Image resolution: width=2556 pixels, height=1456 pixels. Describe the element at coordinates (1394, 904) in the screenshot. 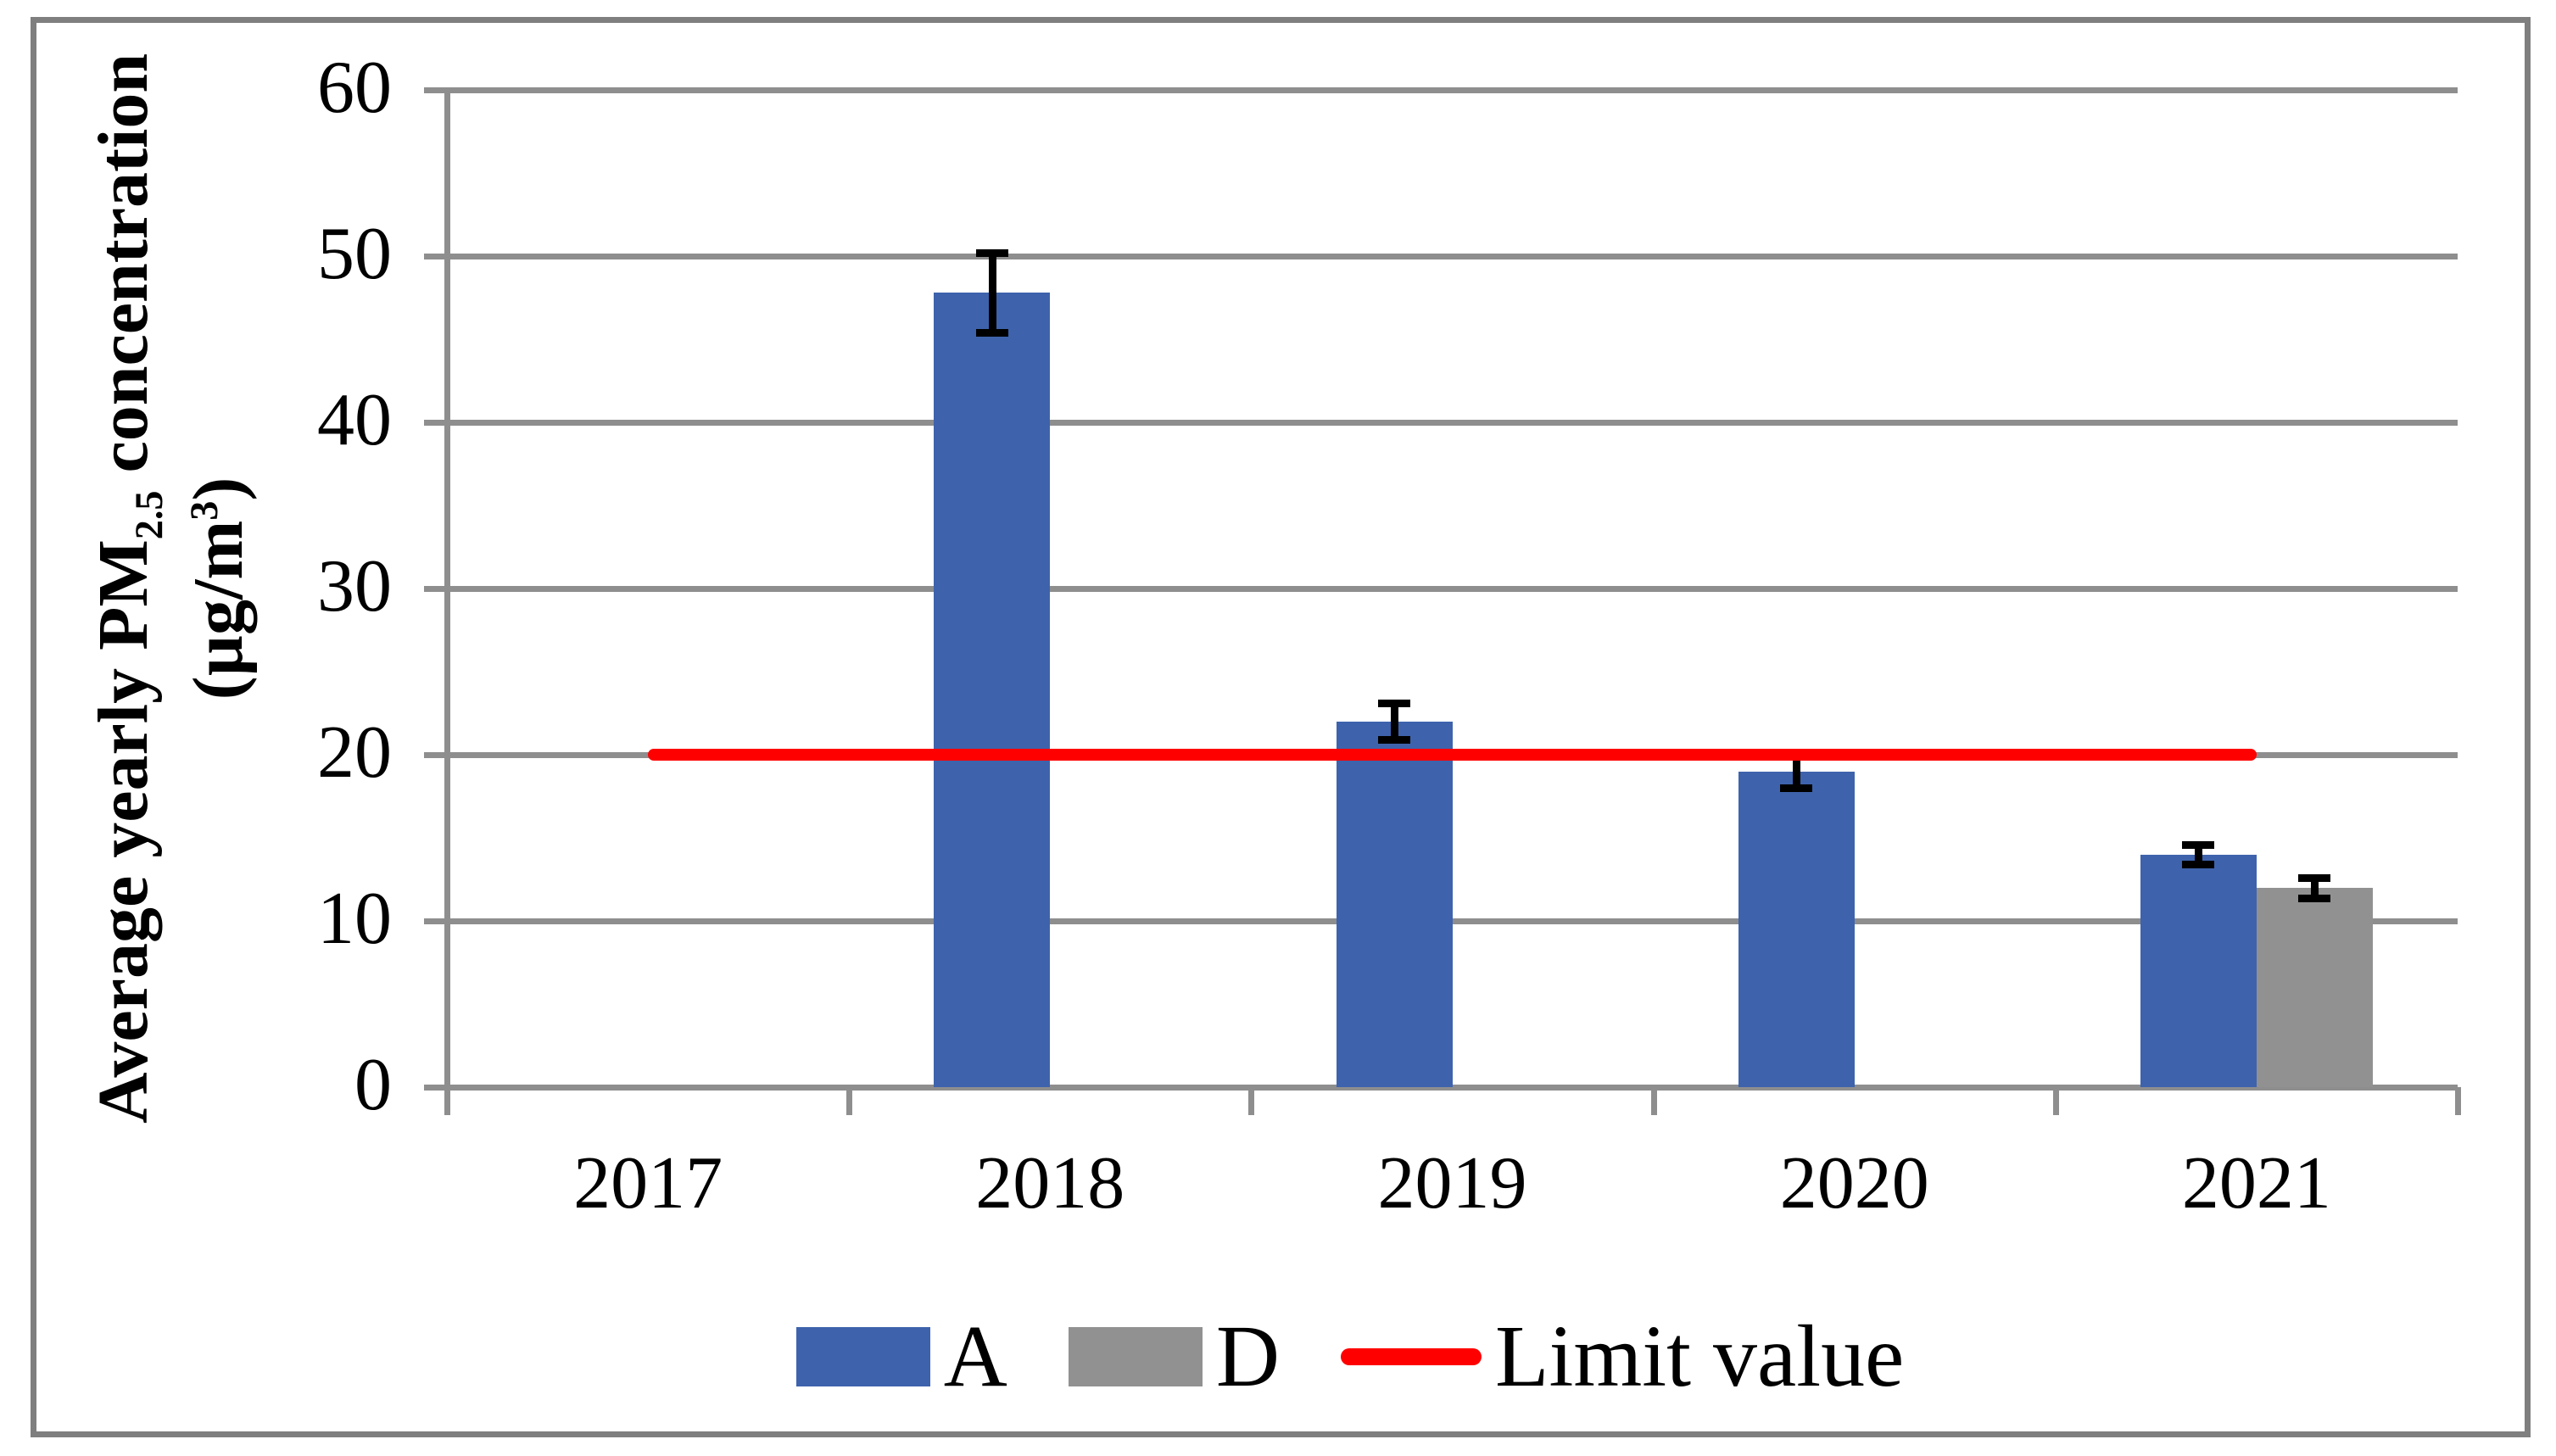

I see `bar-a-2019` at that location.